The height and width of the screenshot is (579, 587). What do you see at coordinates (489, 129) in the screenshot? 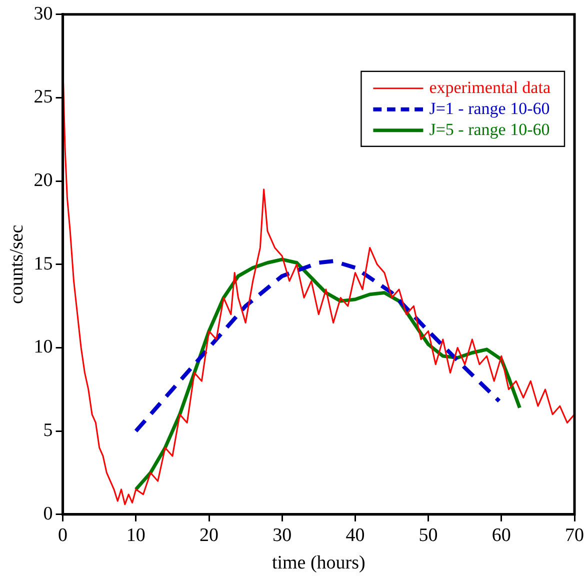
I see `legend-label: J=5 - range 10-60` at bounding box center [489, 129].